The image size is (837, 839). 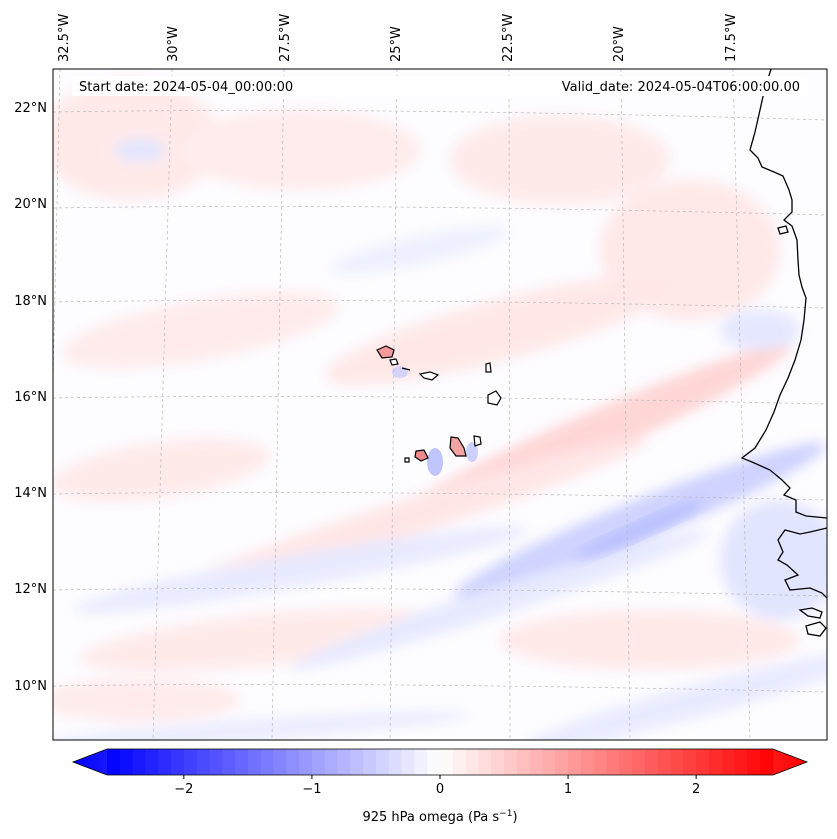 I want to click on start-date-text: Start date: 2024-05-04_00:00:00, so click(x=186, y=87).